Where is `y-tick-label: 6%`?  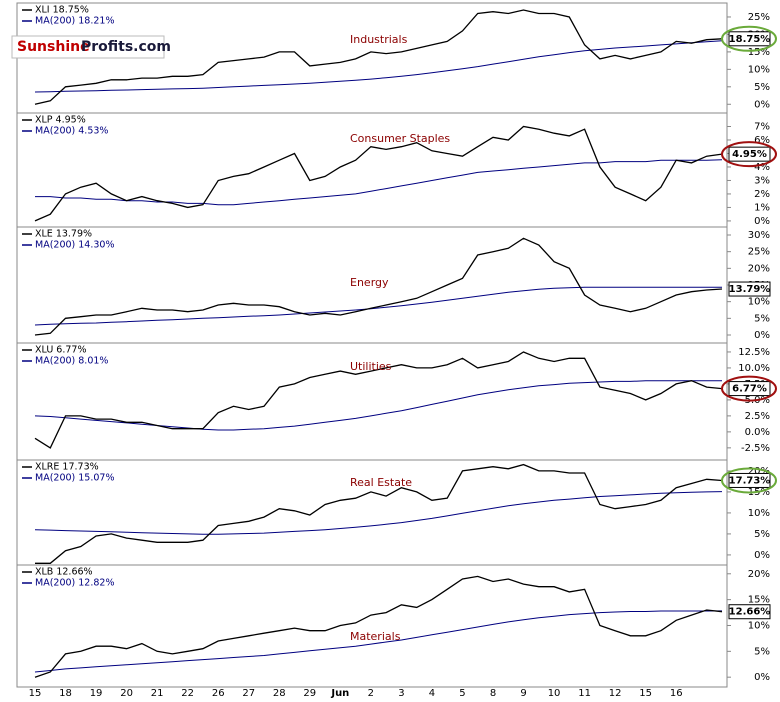 y-tick-label: 6% is located at coordinates (762, 140).